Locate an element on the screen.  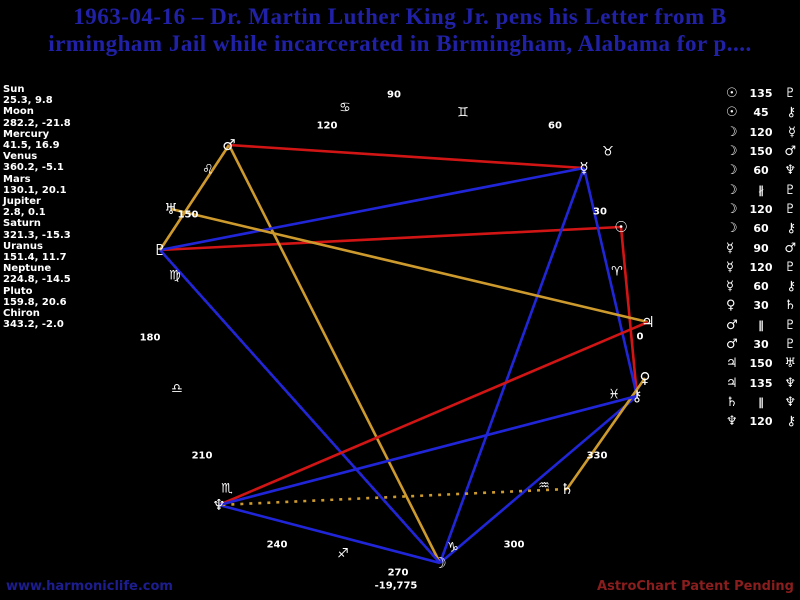
aspect-row: ☽ 120 ☿ is located at coordinates (762, 132).